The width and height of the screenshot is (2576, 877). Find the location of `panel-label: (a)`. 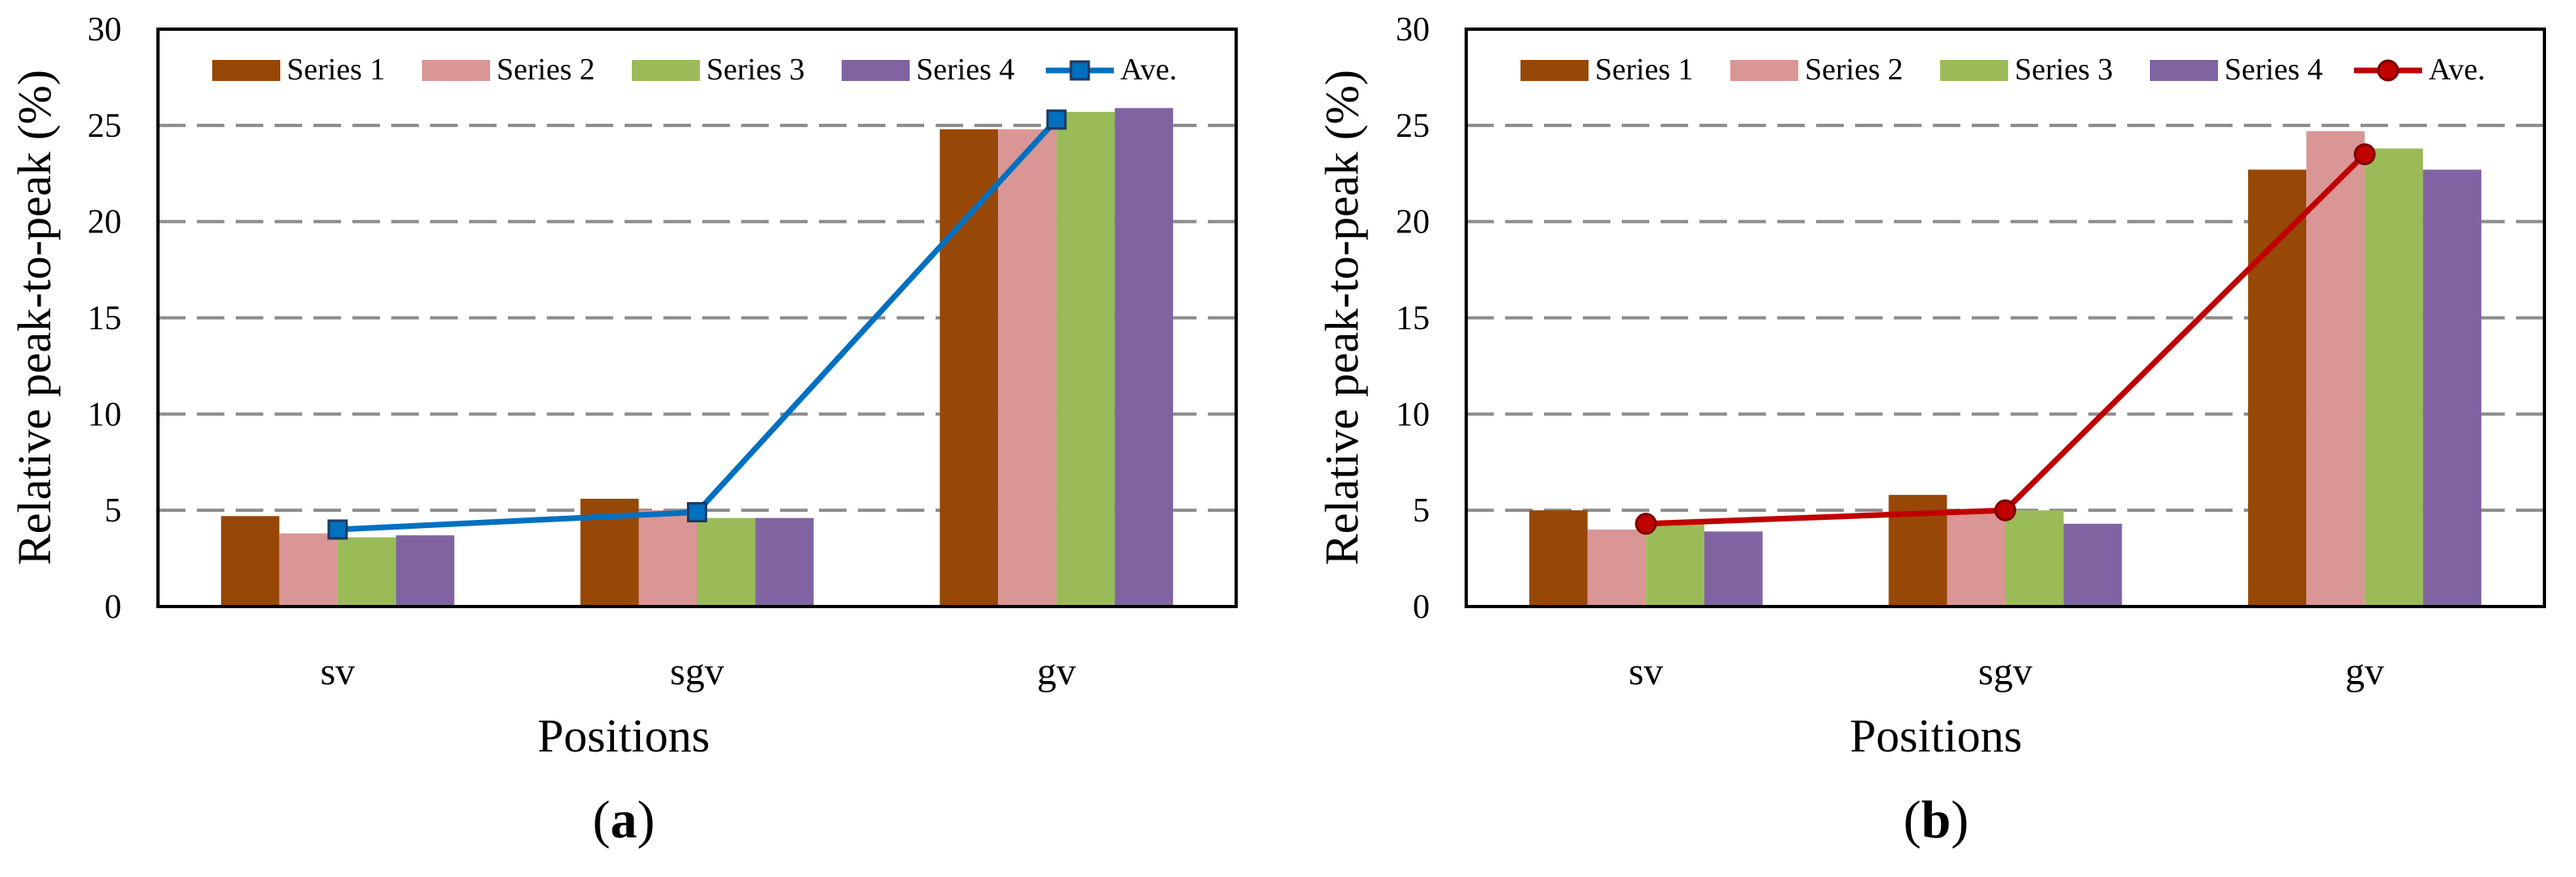

panel-label: (a) is located at coordinates (624, 819).